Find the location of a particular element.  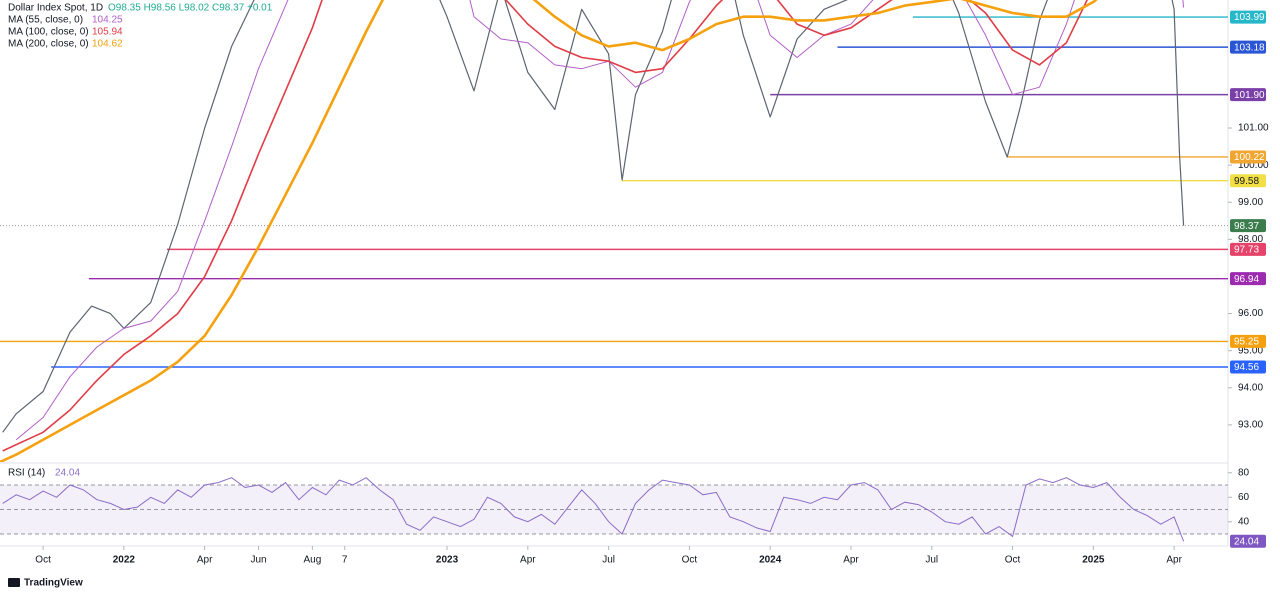

level-badge-label: 100.22 is located at coordinates (1249, 157).